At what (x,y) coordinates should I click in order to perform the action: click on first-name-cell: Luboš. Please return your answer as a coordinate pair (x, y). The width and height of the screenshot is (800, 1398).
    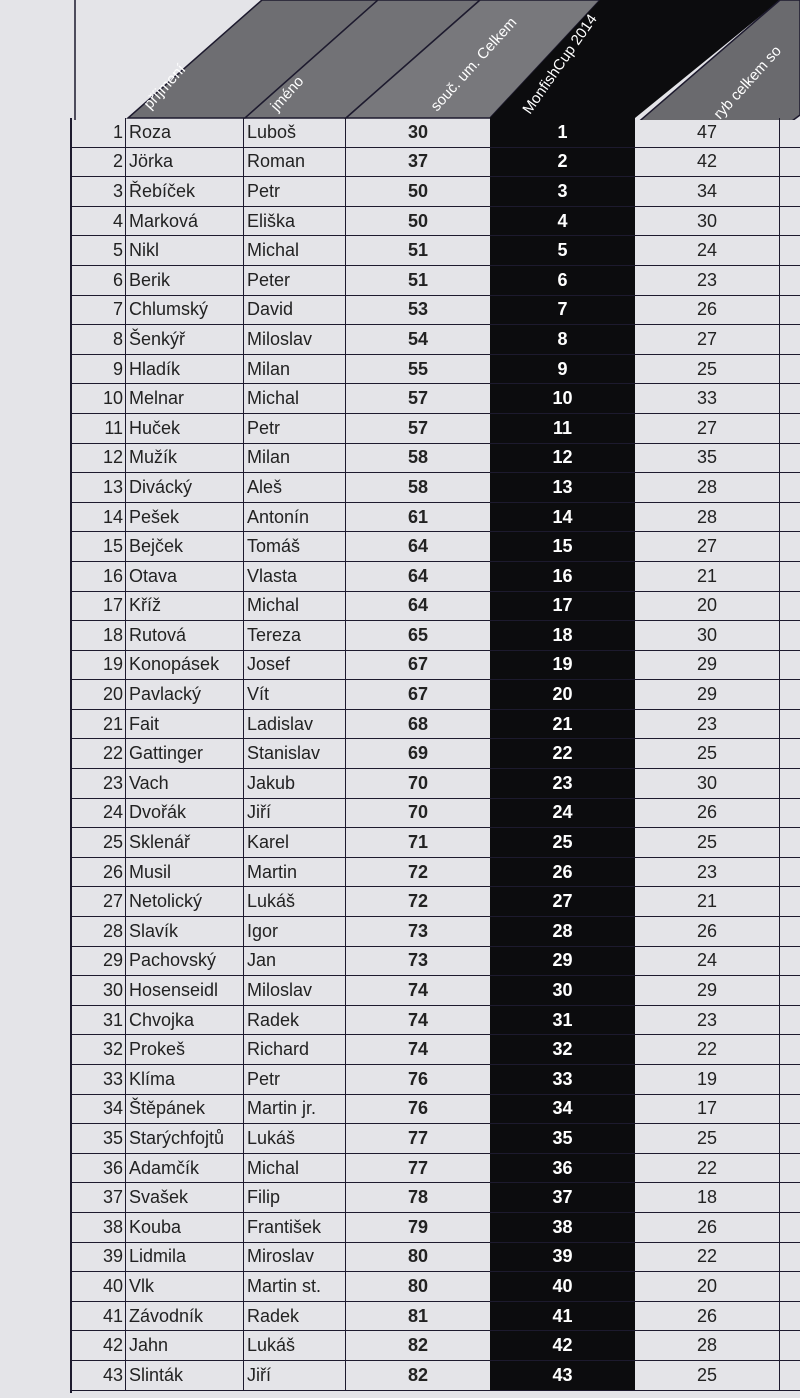
    Looking at the image, I should click on (295, 132).